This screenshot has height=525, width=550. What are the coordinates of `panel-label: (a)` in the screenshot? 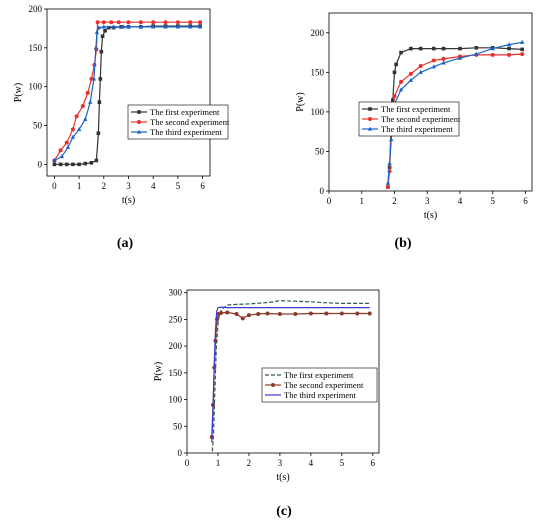 It's located at (125, 243).